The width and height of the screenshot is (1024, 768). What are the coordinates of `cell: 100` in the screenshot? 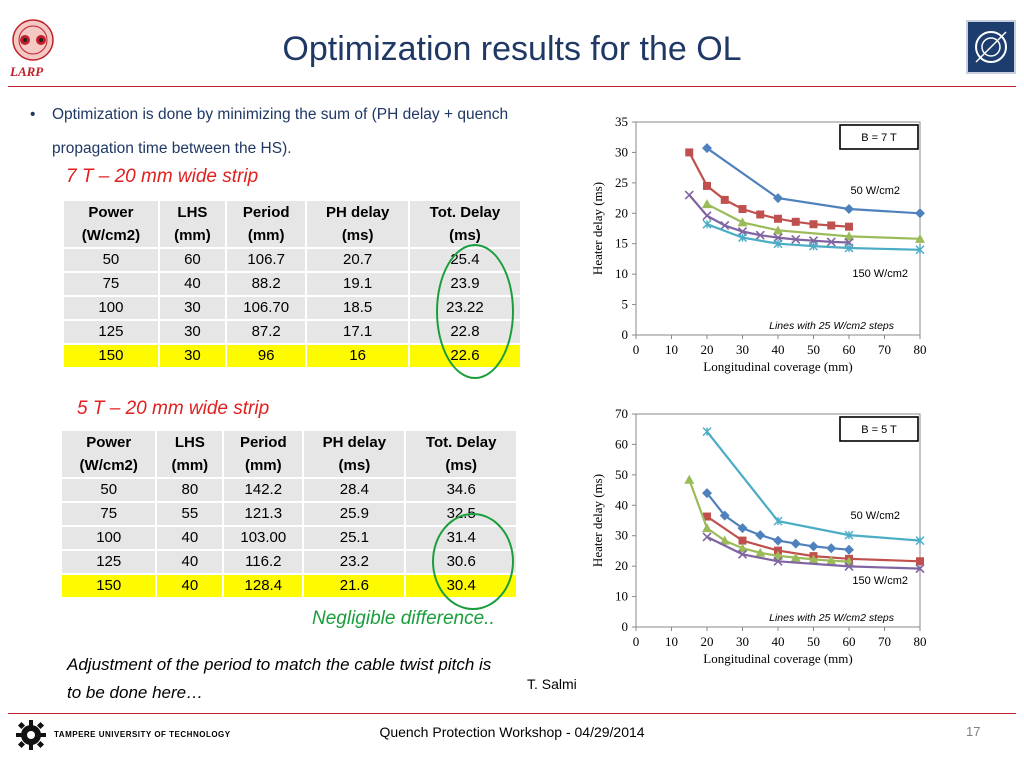 It's located at (111, 308).